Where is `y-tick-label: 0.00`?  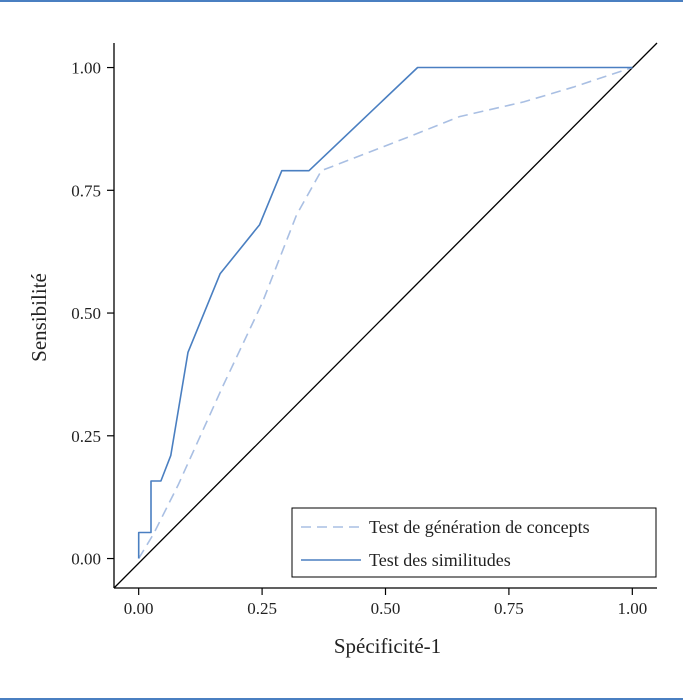
y-tick-label: 0.00 is located at coordinates (86, 559).